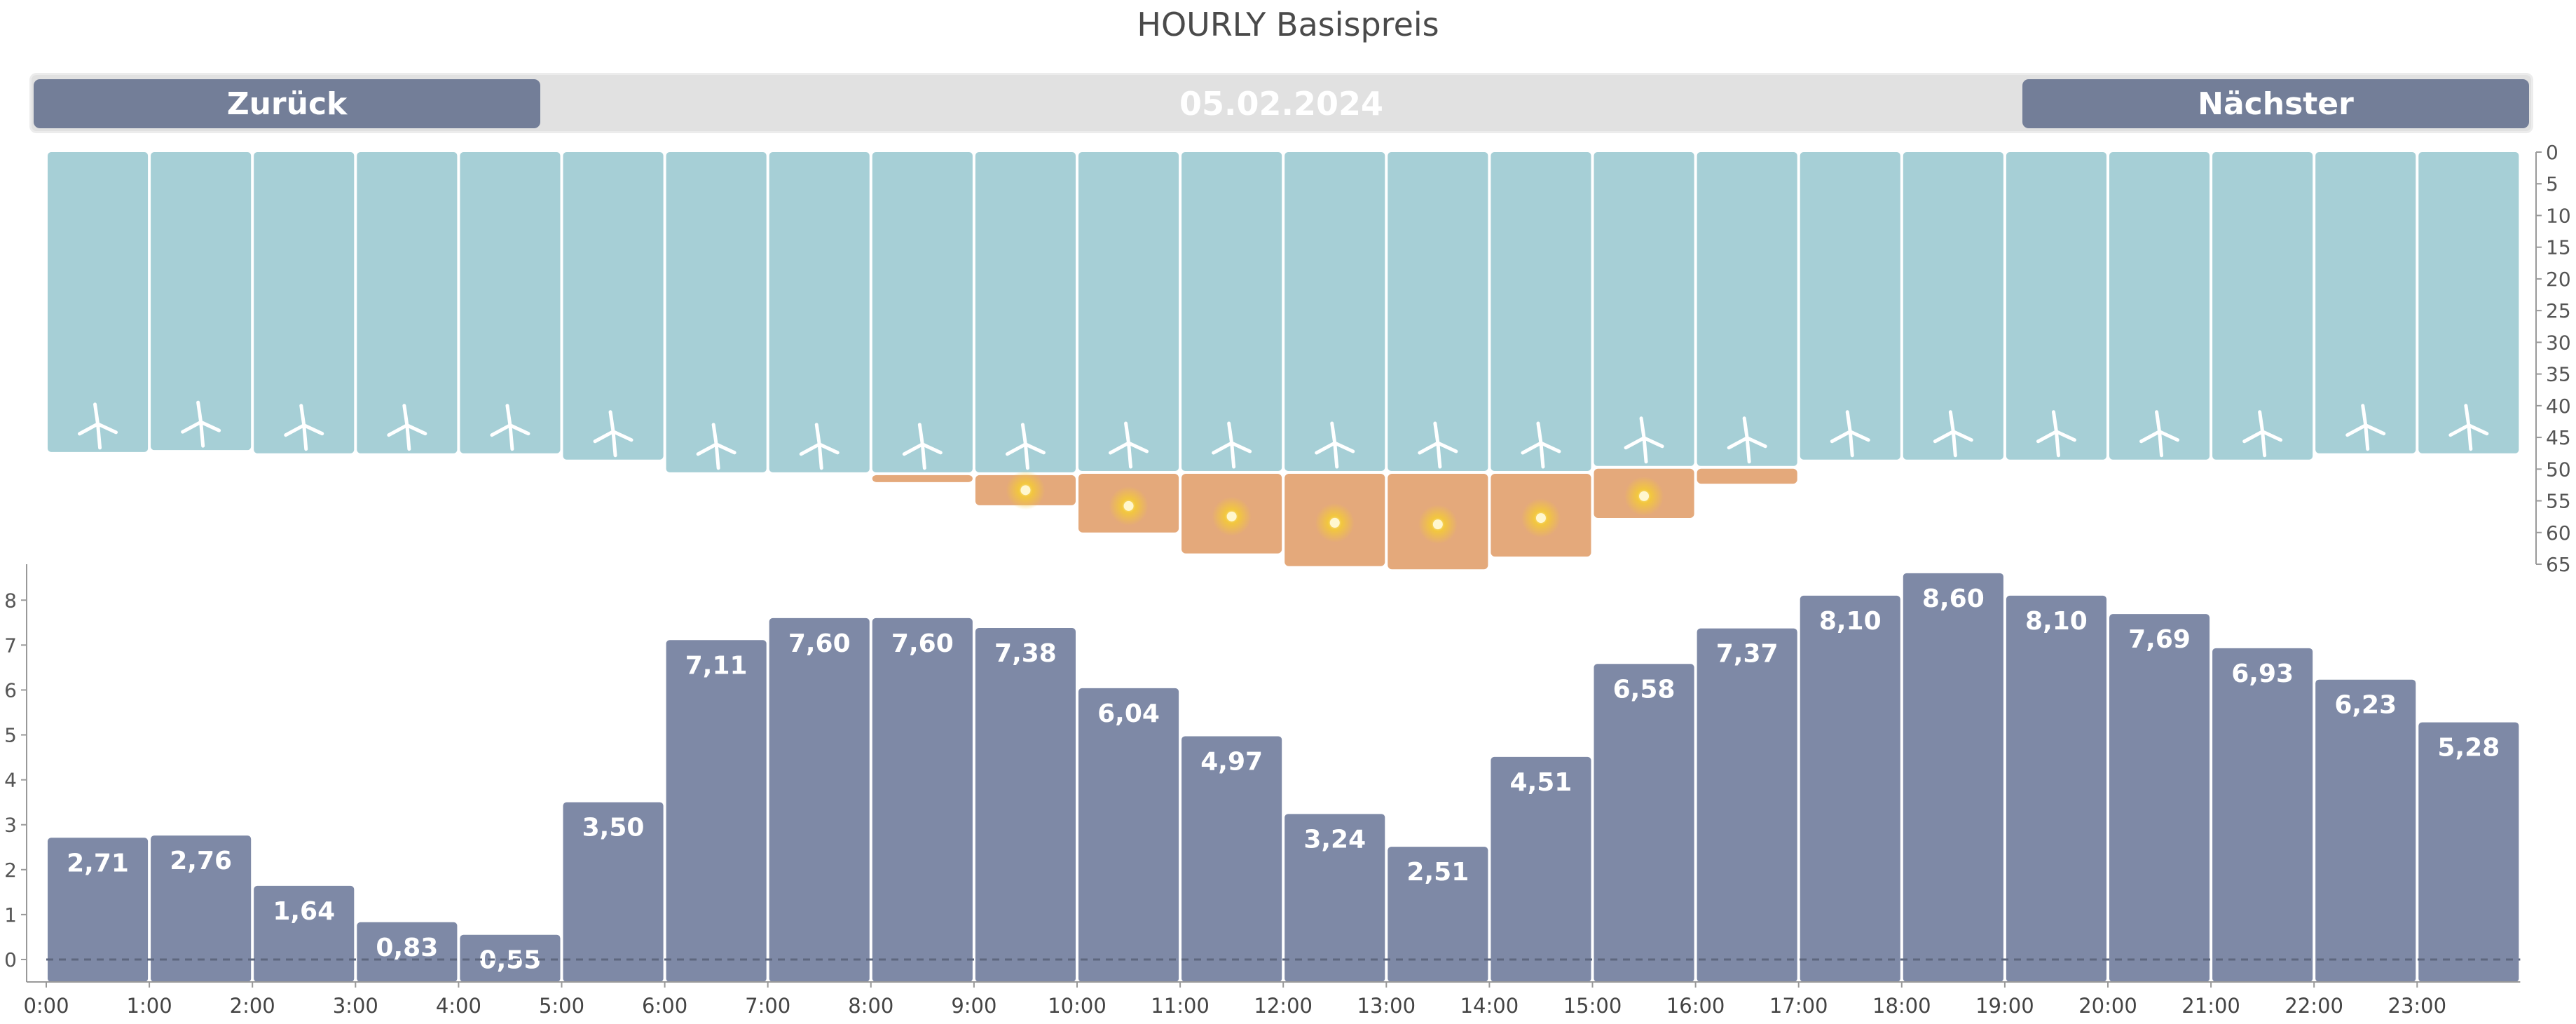 Image resolution: width=2576 pixels, height=1024 pixels. Describe the element at coordinates (2558, 564) in the screenshot. I see `generation-y-tick-label: 65` at that location.